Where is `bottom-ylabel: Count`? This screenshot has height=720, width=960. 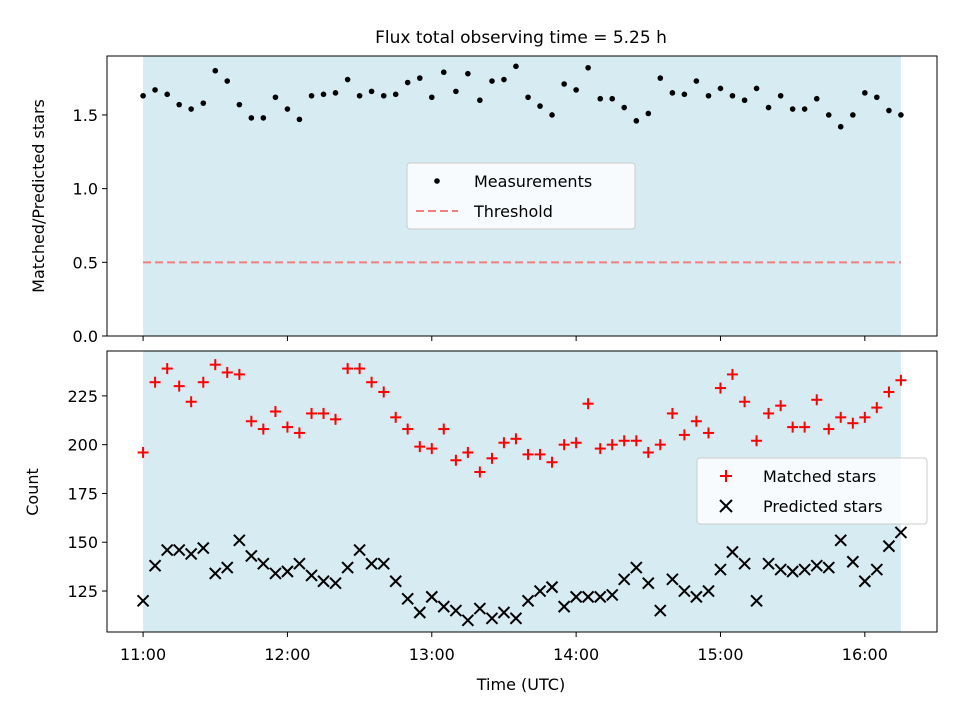 bottom-ylabel: Count is located at coordinates (32, 492).